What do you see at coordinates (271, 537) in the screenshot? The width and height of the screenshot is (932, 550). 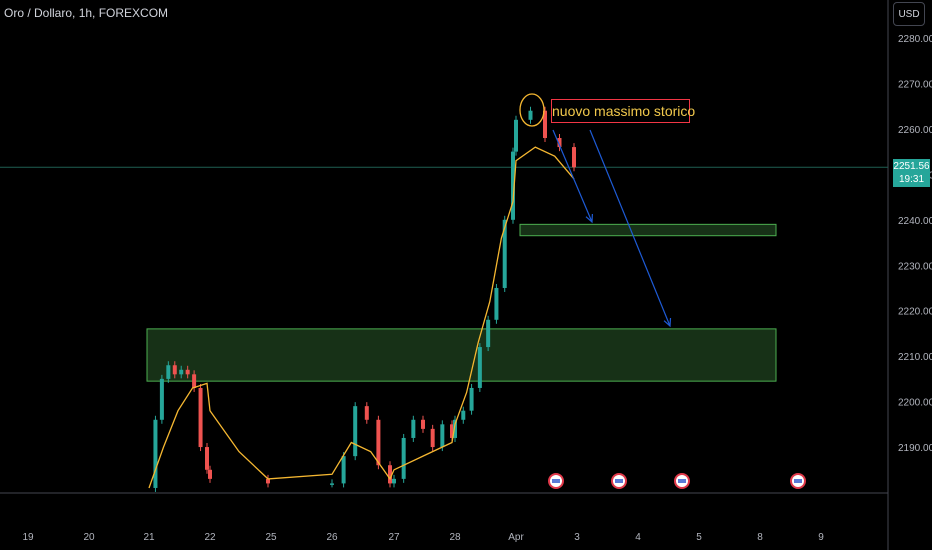 I see `x-tick-label: 25` at bounding box center [271, 537].